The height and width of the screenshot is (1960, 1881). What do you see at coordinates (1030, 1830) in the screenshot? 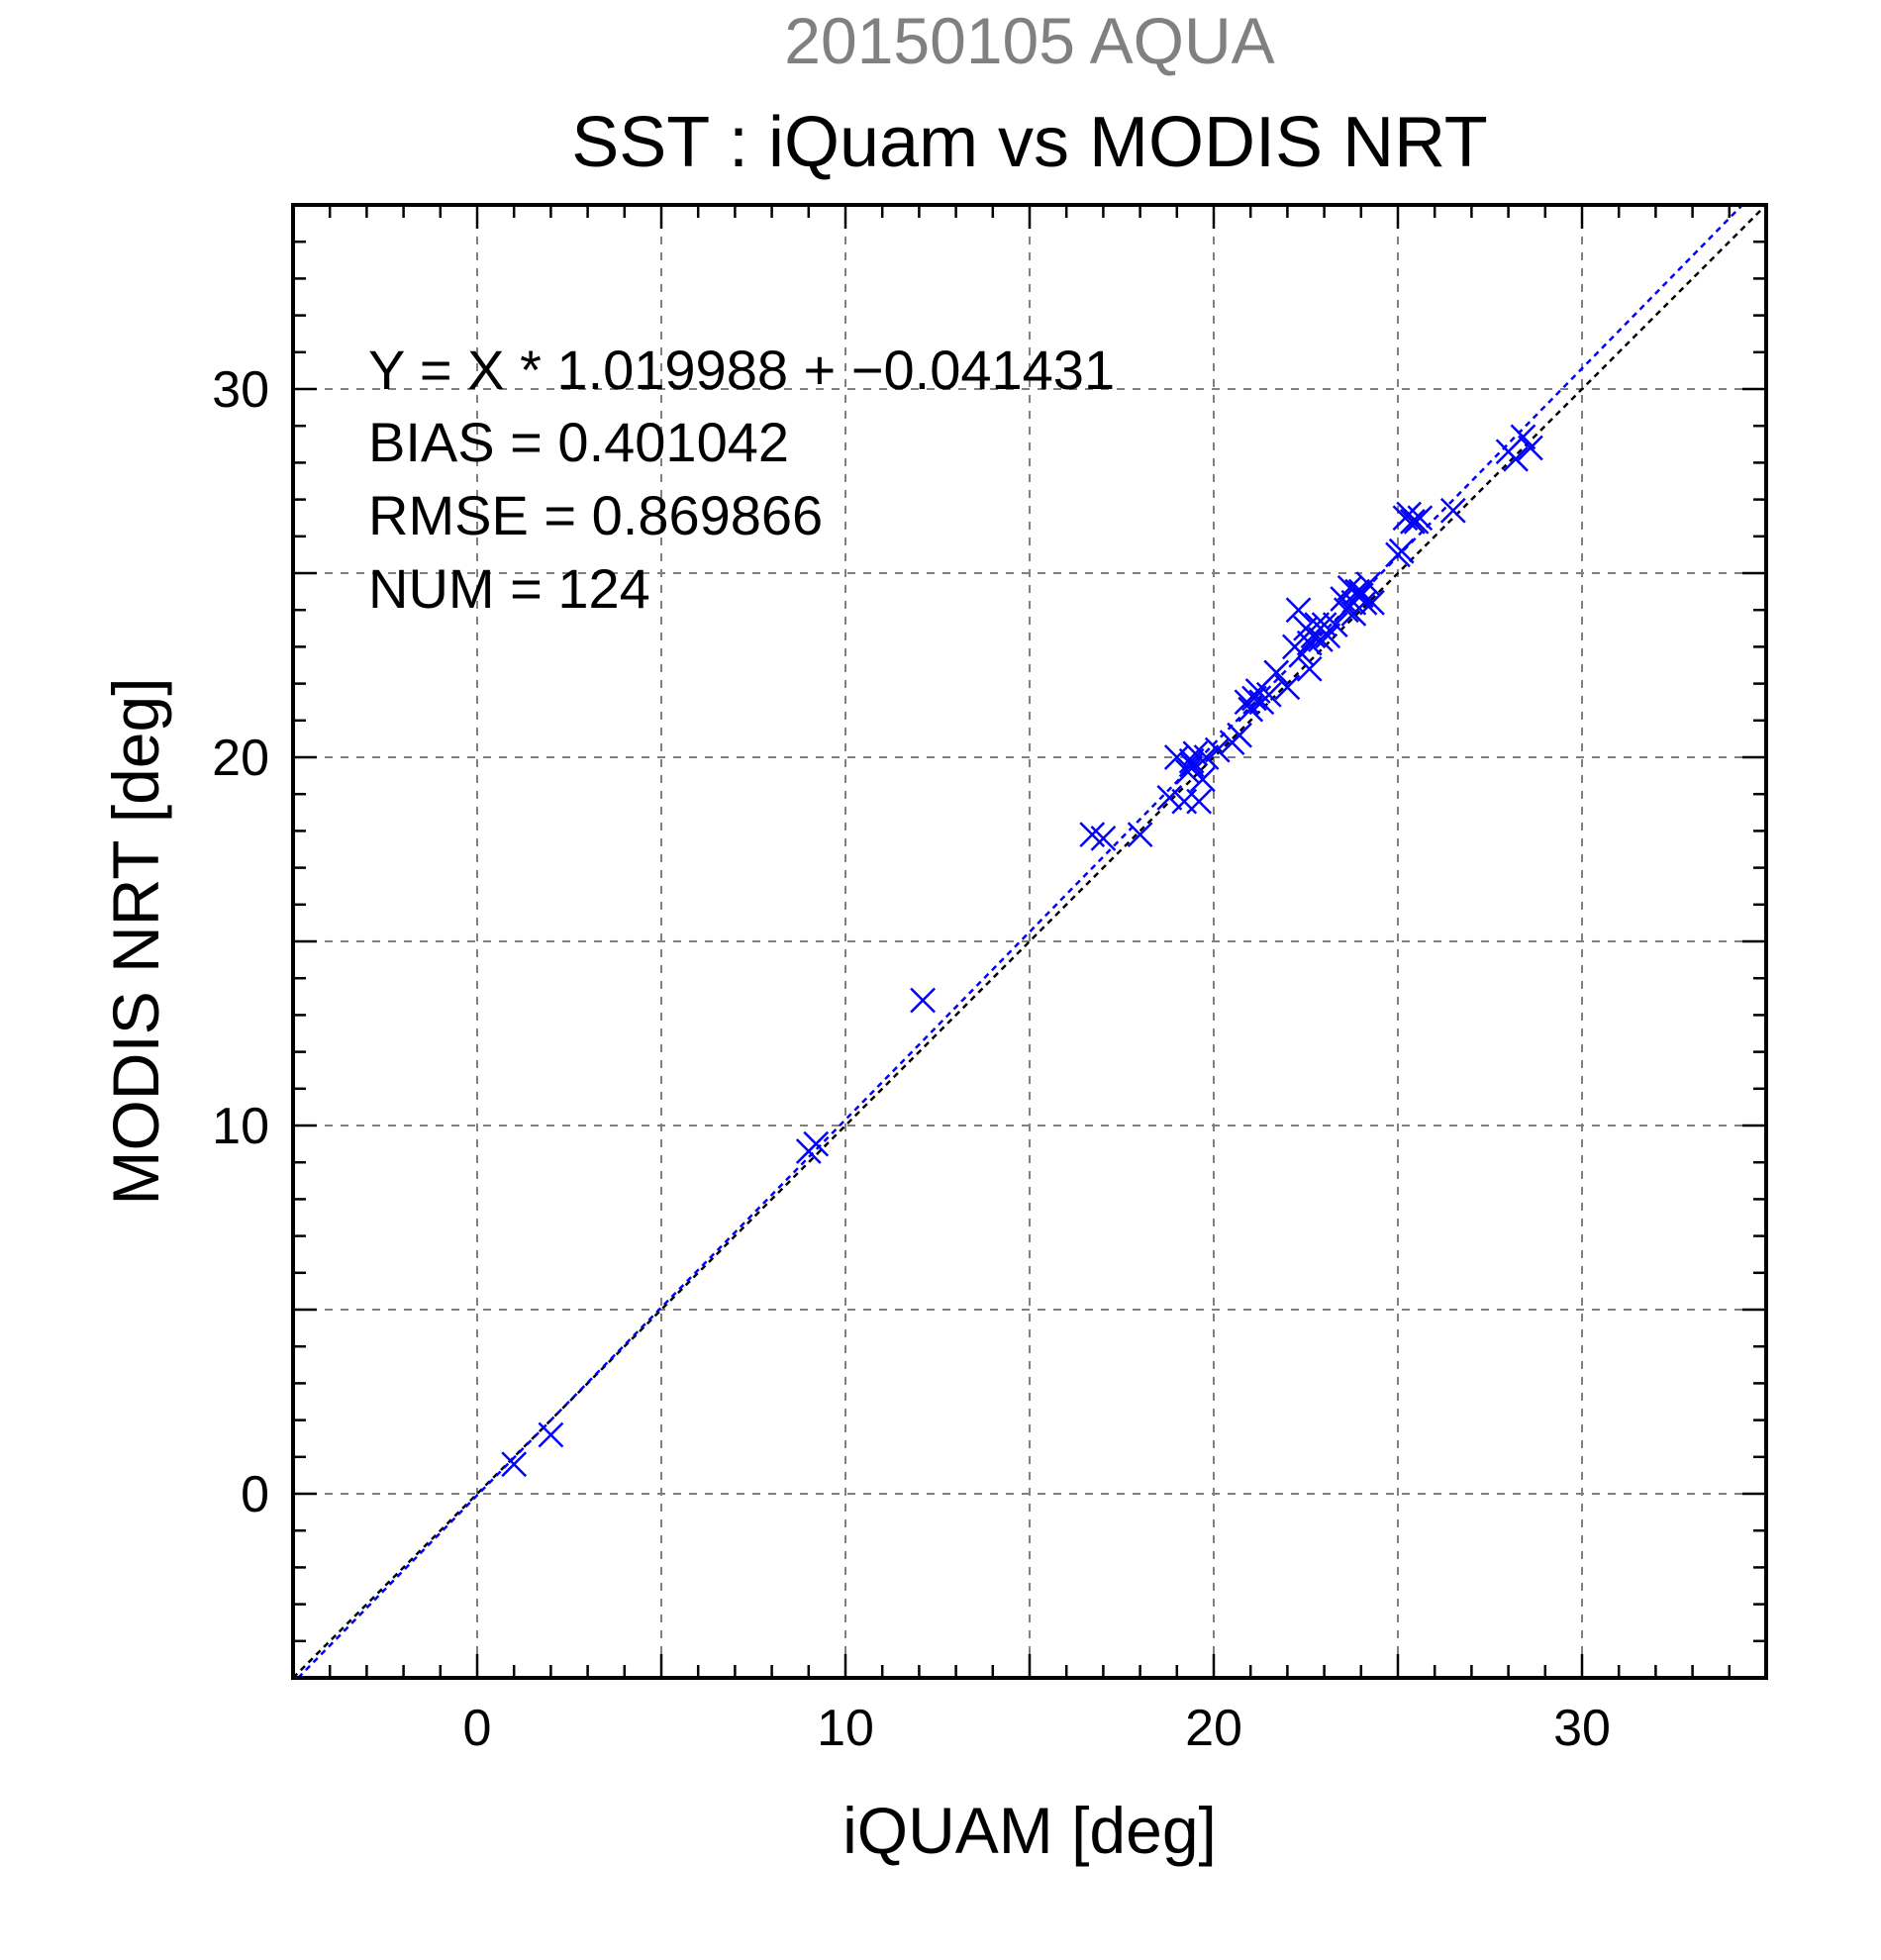
I see `x-axis-label: iQUAM [deg]` at bounding box center [1030, 1830].